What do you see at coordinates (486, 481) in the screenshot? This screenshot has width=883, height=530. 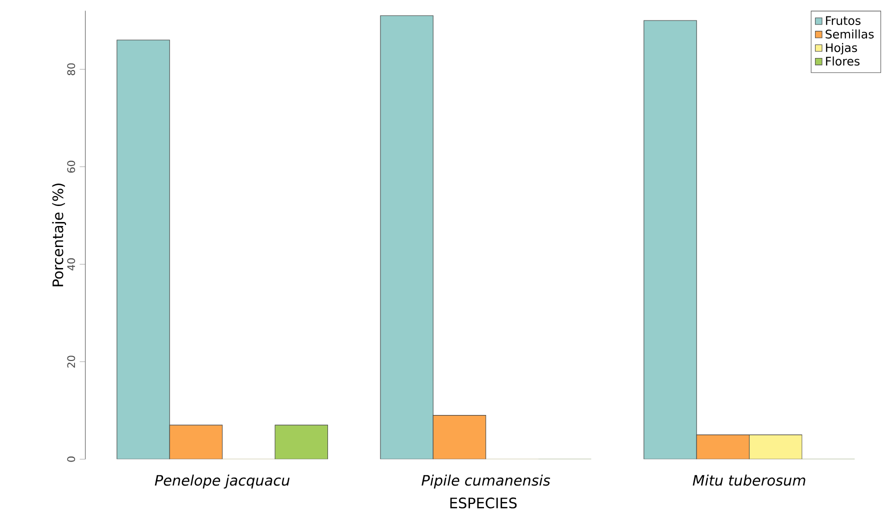 I see `x-tick-label: Pipile cumanensis` at bounding box center [486, 481].